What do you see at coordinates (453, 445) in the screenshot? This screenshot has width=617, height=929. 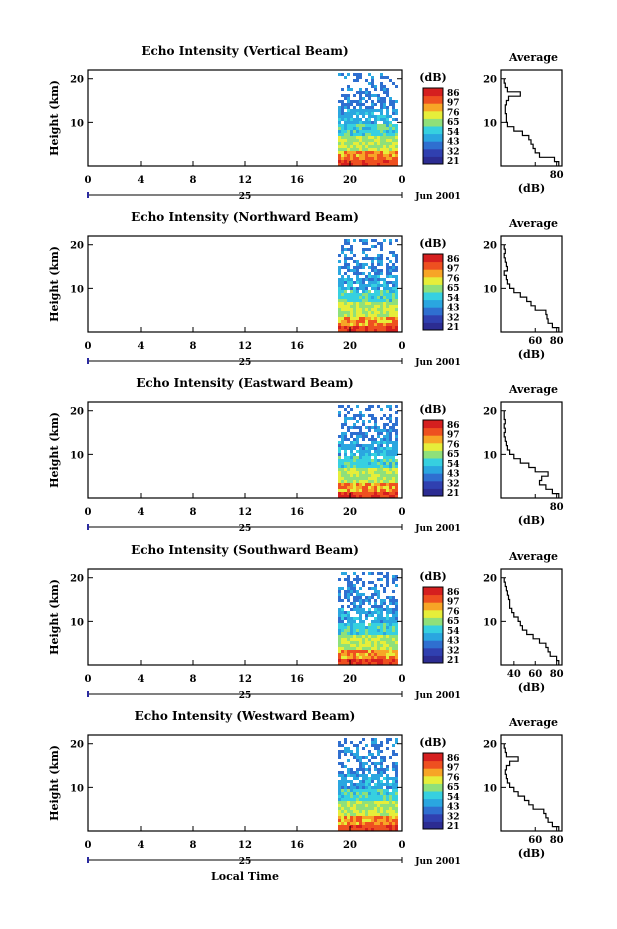 I see `colorbar-tick-label: 76` at bounding box center [453, 445].